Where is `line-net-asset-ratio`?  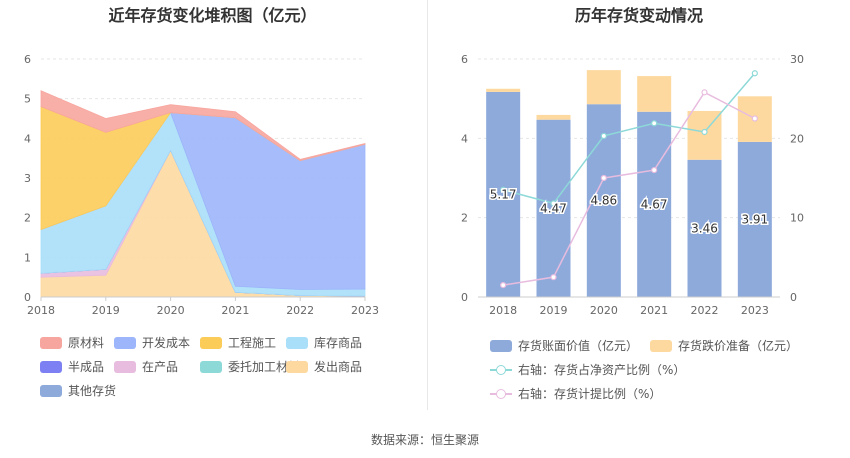
line-net-asset-ratio is located at coordinates (629, 138).